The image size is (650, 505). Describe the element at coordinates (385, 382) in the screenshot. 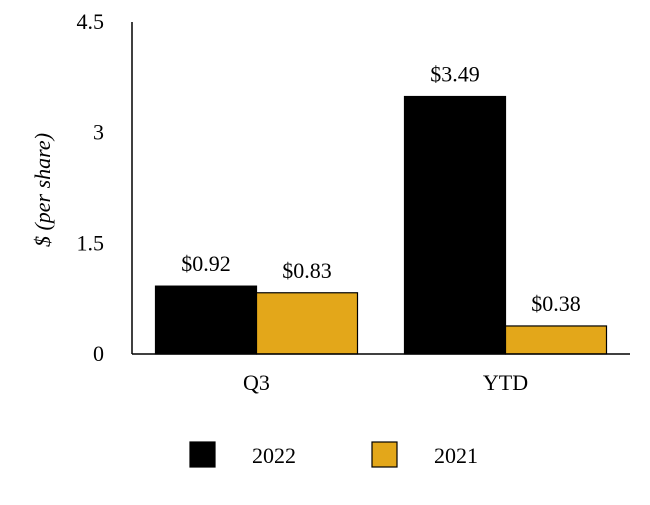

I see `category-labels: Q3 YTD` at that location.